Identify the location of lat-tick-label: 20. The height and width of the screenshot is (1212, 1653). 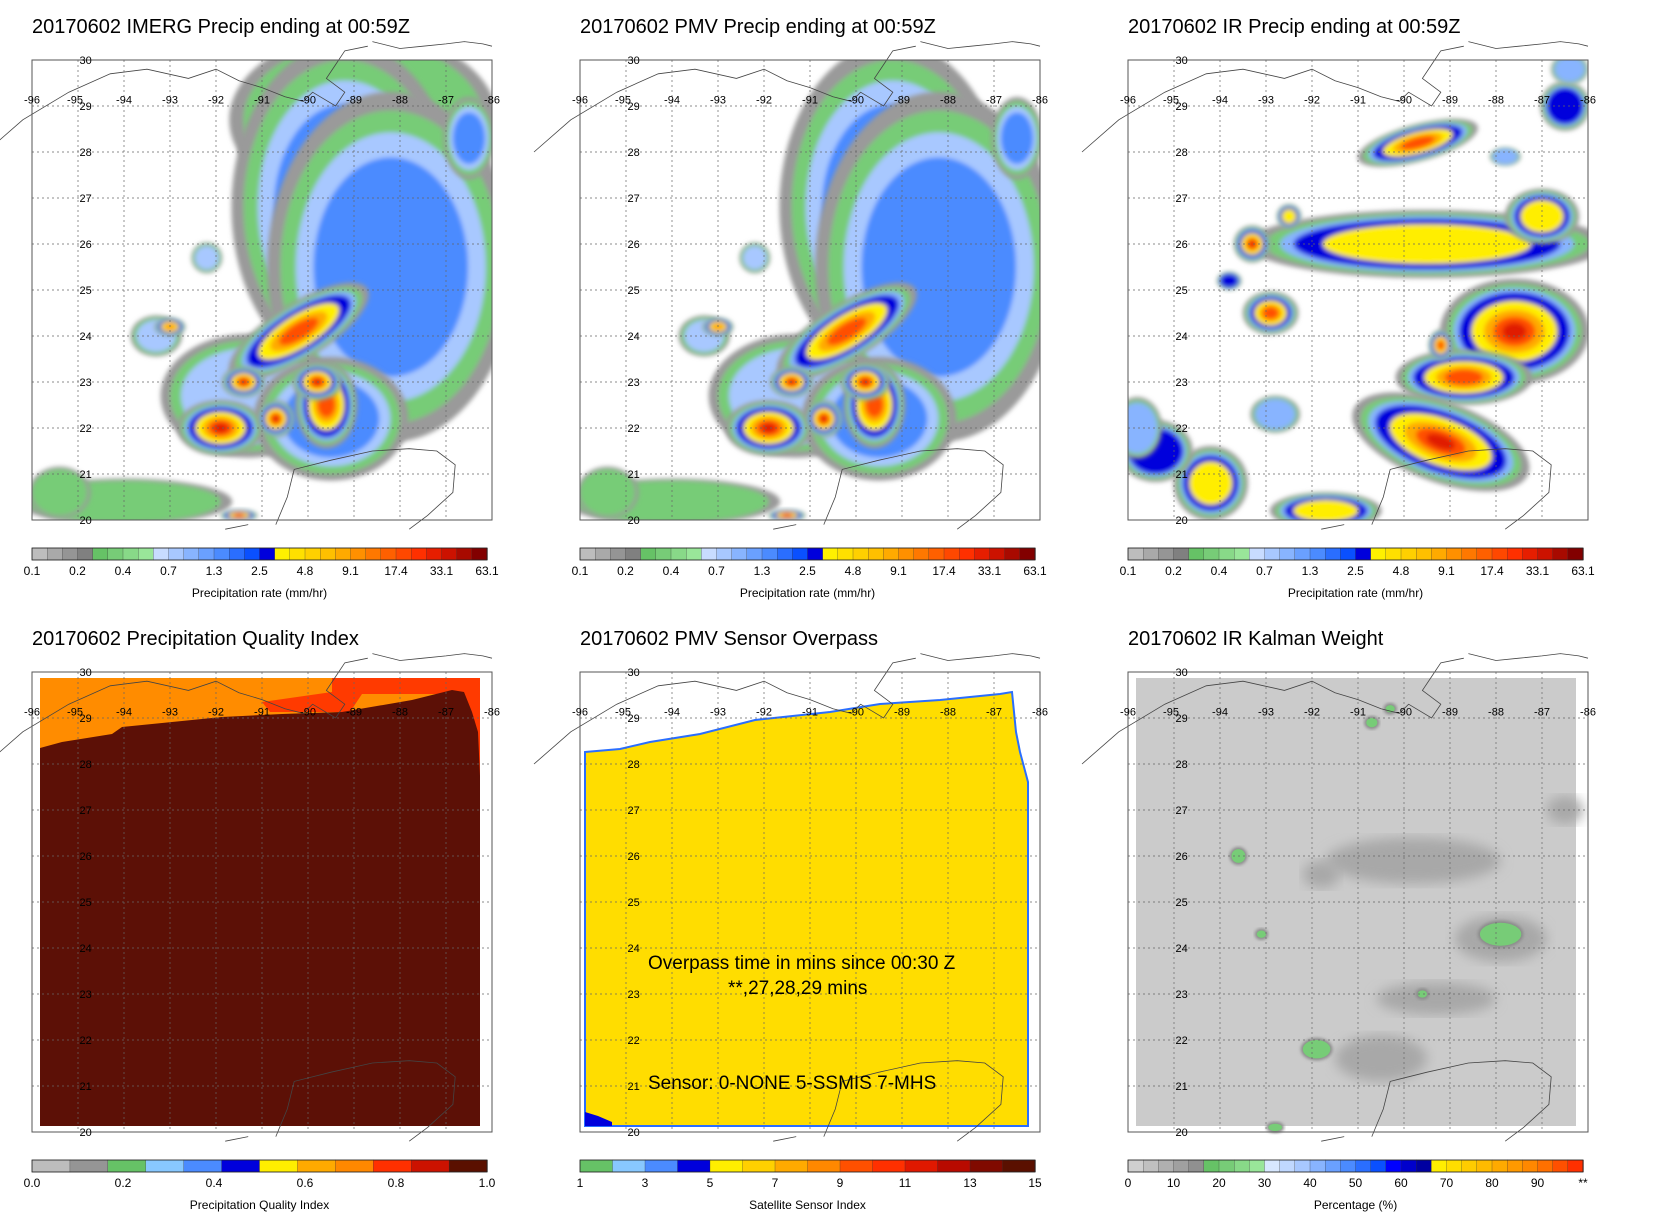
(634, 1133).